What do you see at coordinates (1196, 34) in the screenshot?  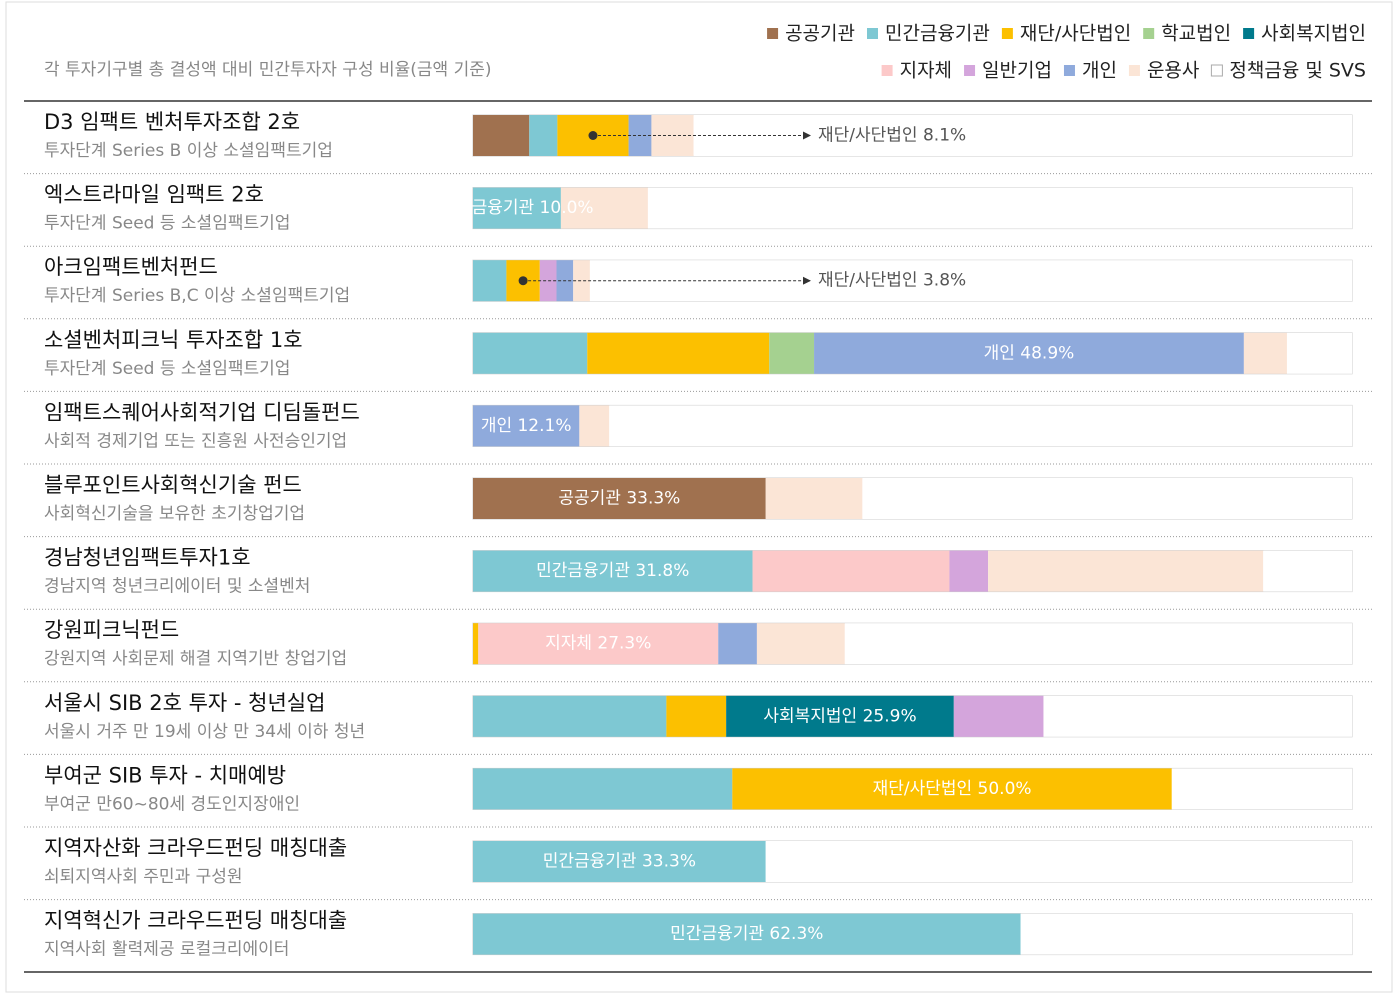 I see `legend-label: 학교법인` at bounding box center [1196, 34].